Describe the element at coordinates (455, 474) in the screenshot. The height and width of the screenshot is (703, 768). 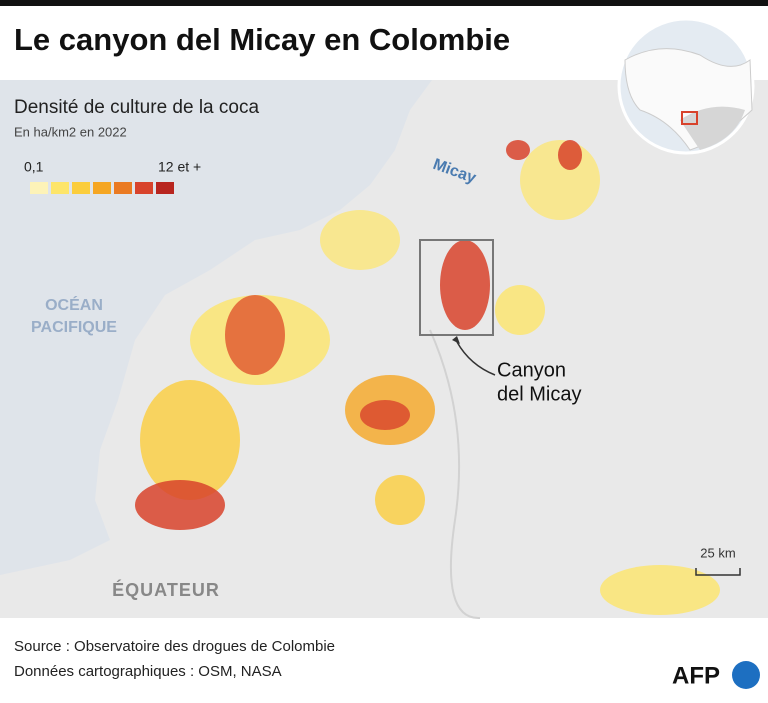
I see `valley` at that location.